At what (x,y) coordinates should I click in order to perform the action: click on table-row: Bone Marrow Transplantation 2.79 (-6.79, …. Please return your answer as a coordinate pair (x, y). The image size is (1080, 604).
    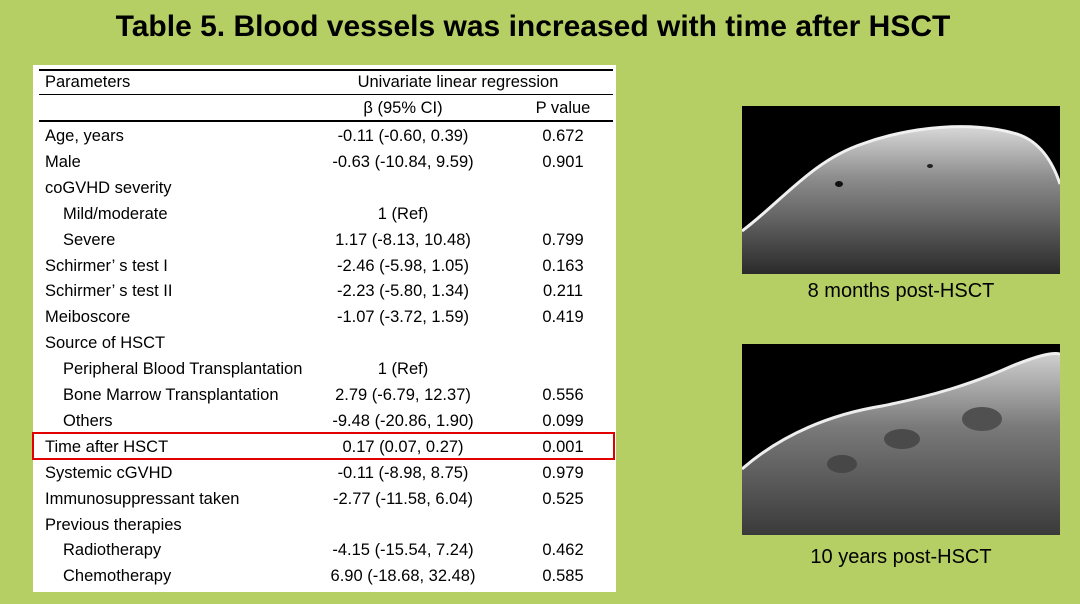
    Looking at the image, I should click on (324, 395).